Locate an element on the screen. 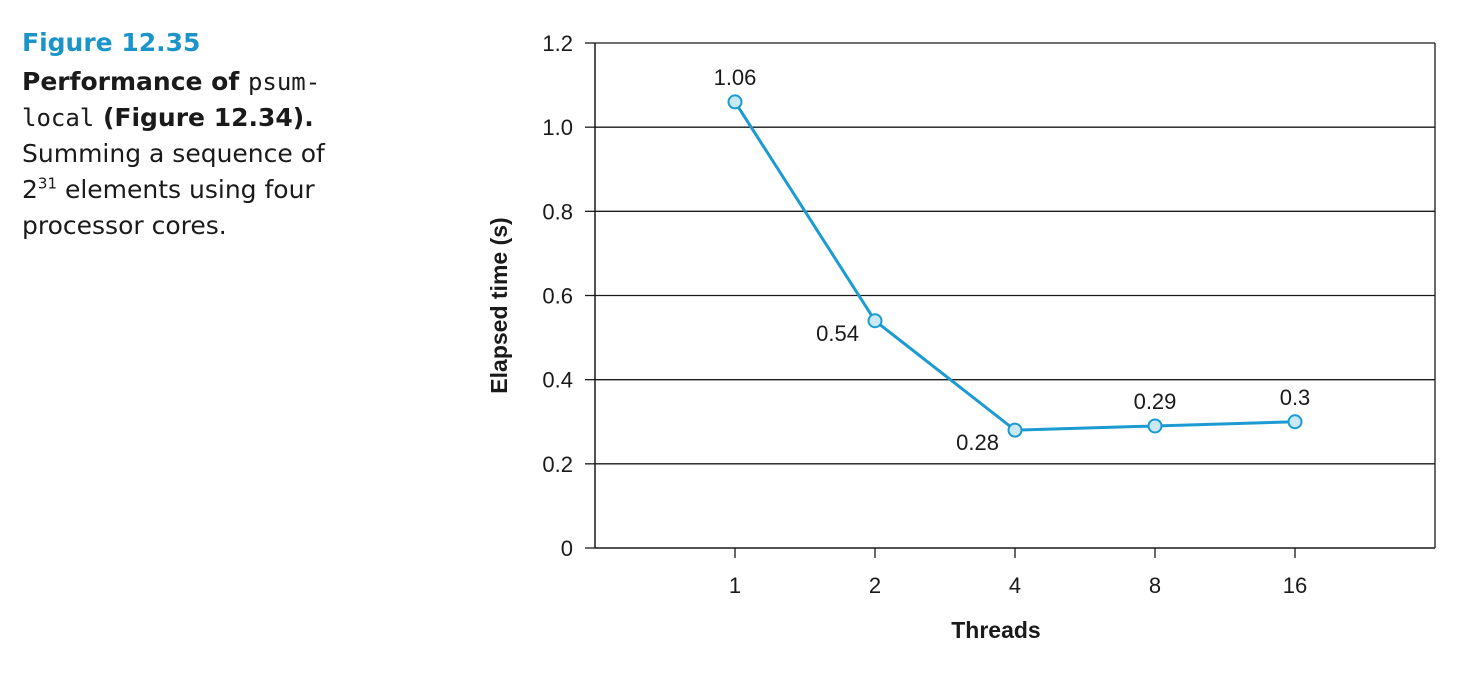  y-tick-label: 1.2 is located at coordinates (557, 43).